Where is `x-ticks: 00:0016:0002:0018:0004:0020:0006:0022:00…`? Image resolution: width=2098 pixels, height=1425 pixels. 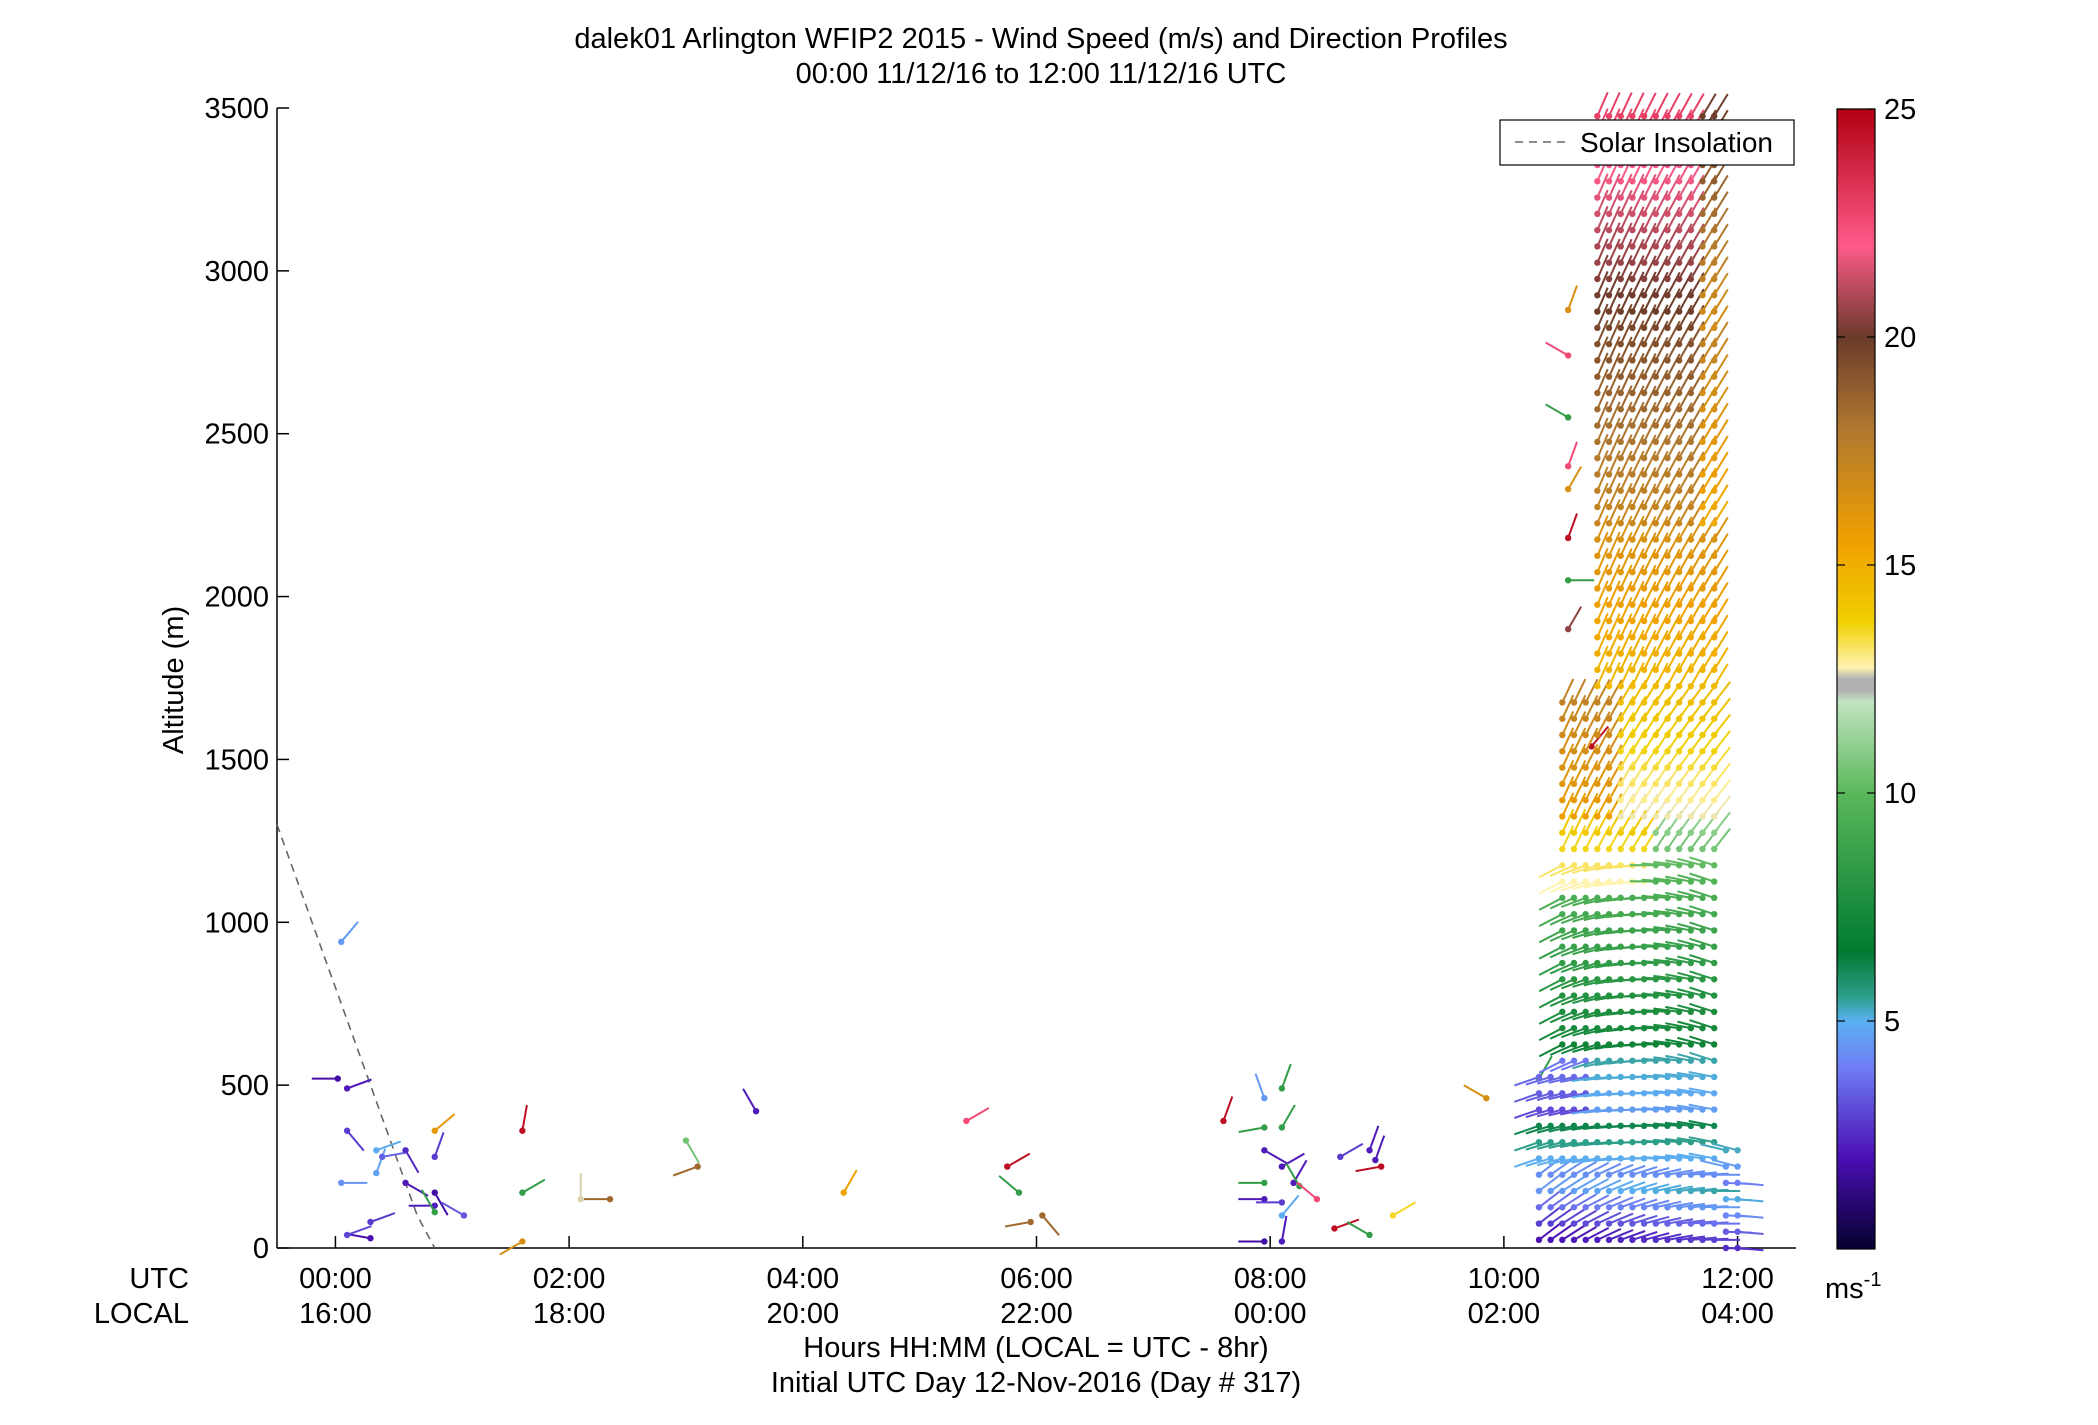
x-ticks: 00:0016:0002:0018:0004:0020:0006:0022:00… is located at coordinates (1036, 1283).